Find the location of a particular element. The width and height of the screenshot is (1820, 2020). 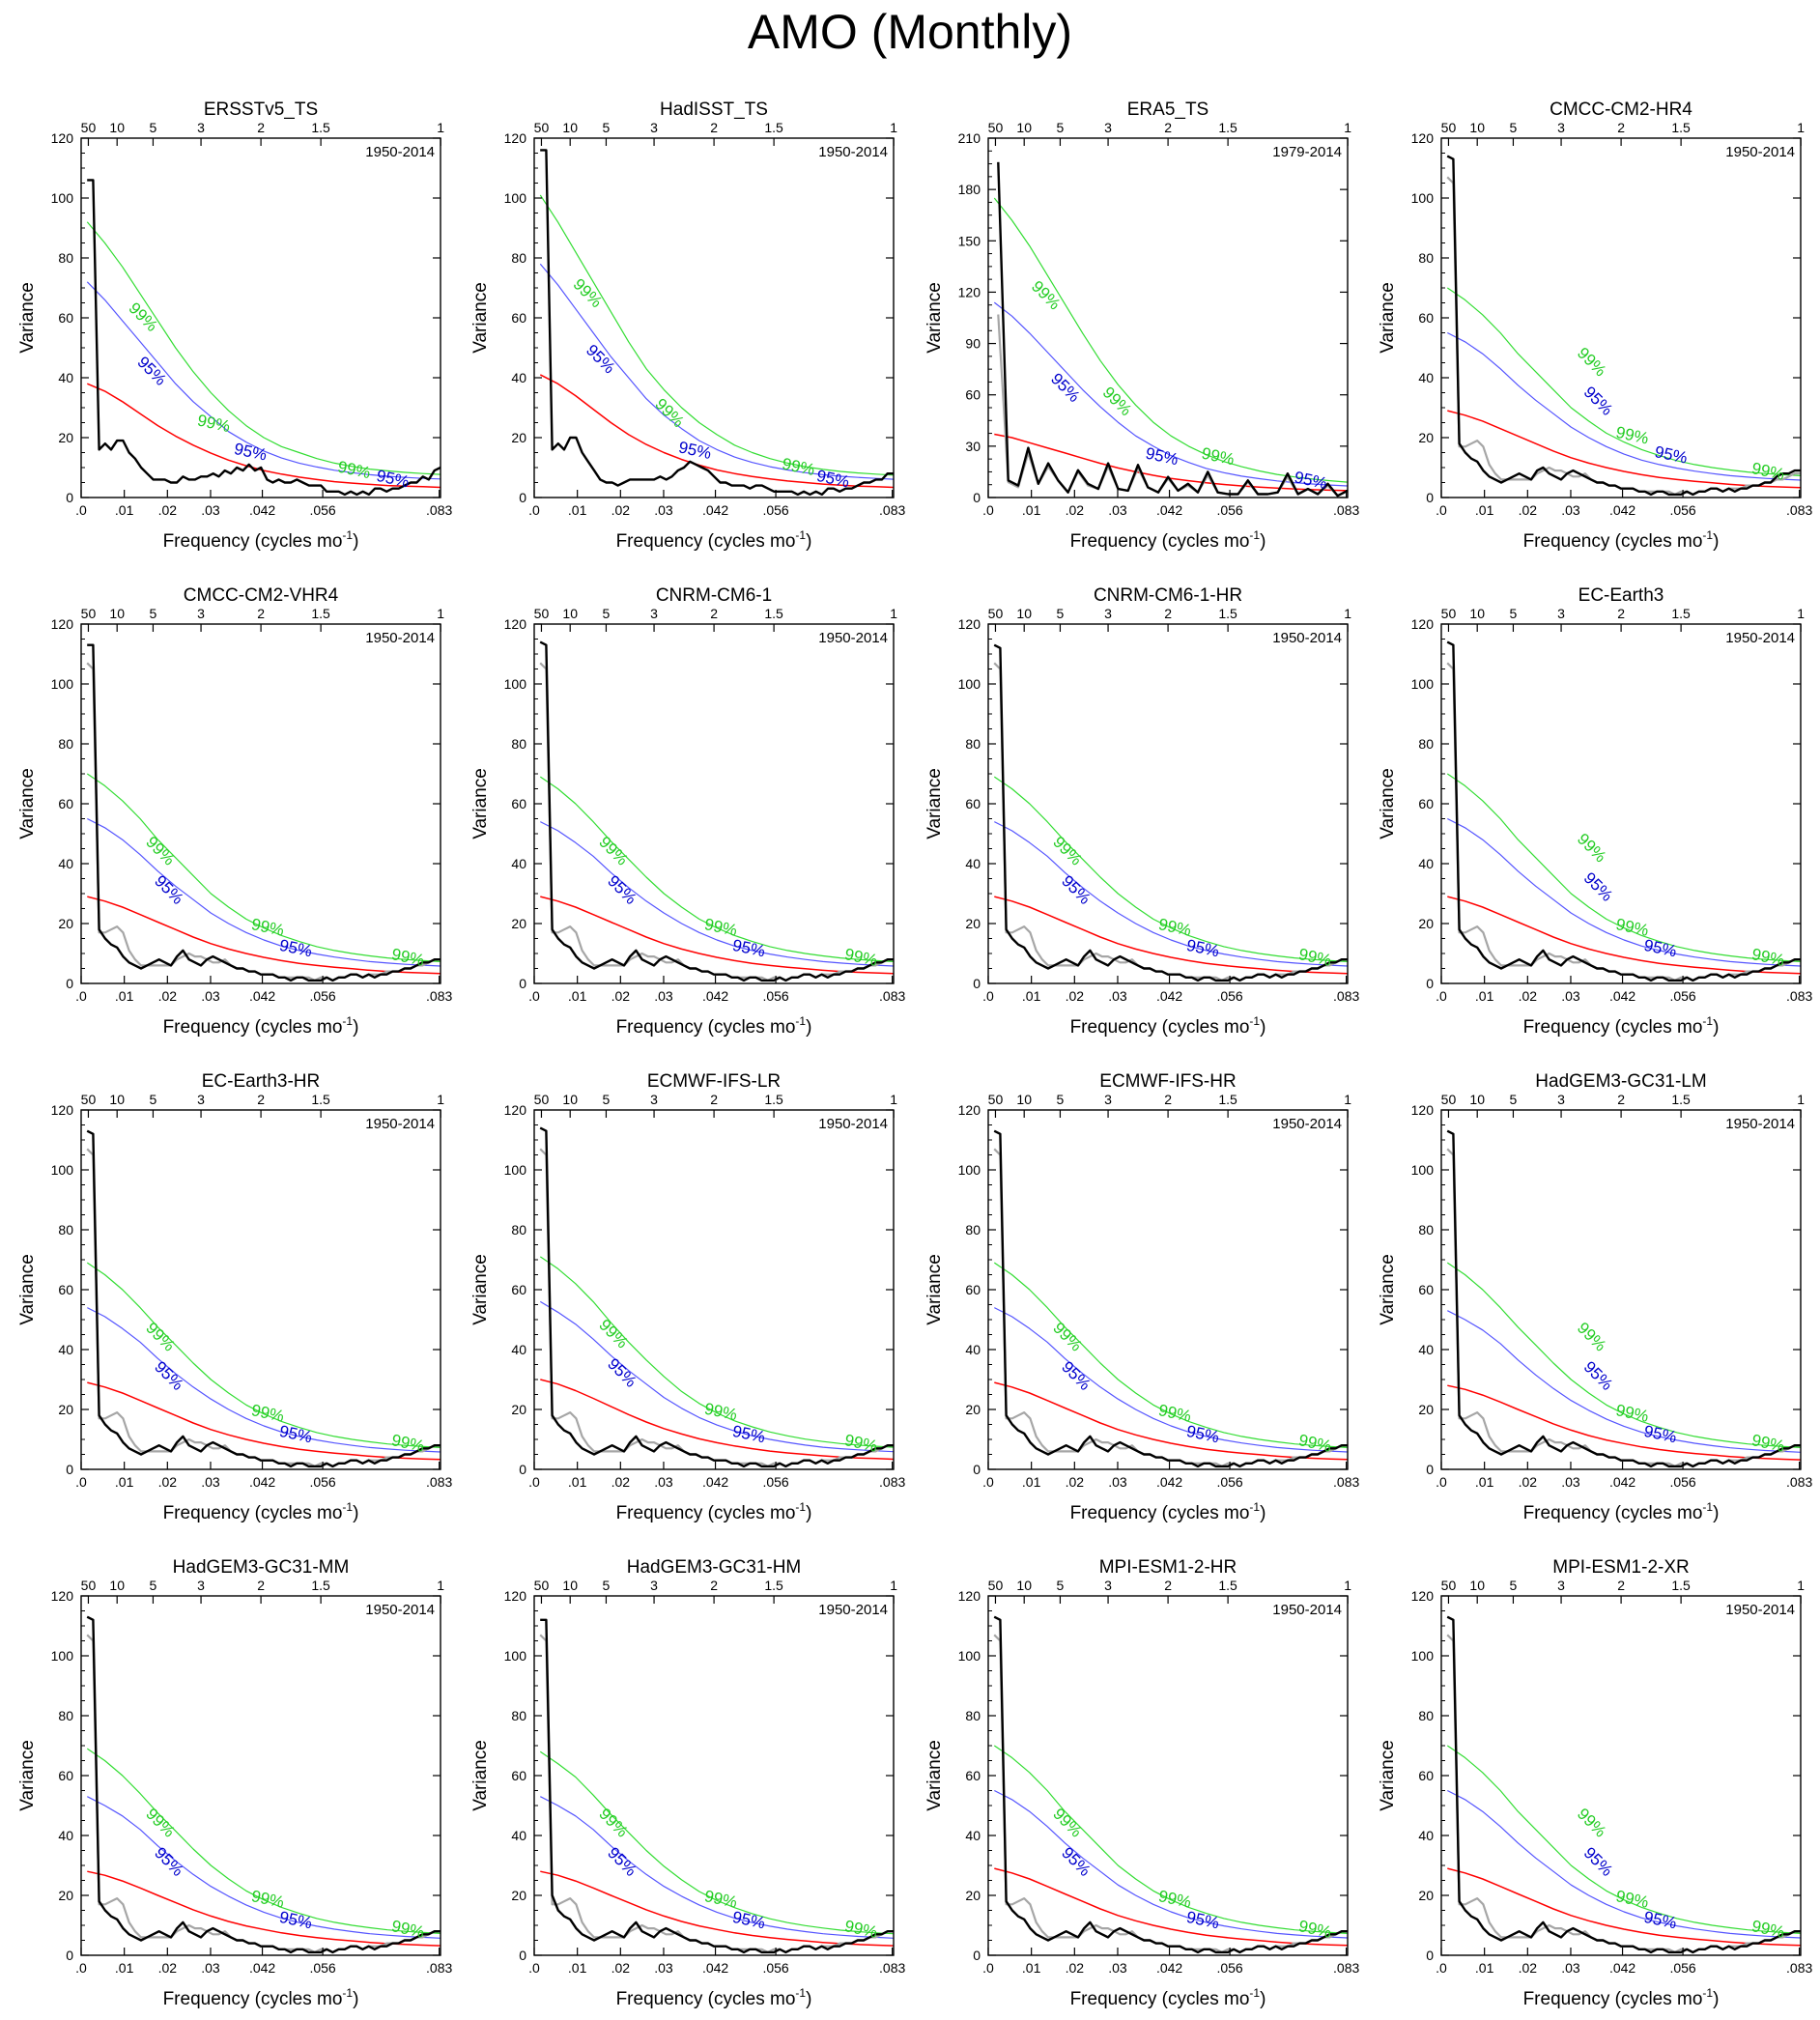

x-axis-label: Frequency (cycles mo-1) is located at coordinates (1168, 1511).